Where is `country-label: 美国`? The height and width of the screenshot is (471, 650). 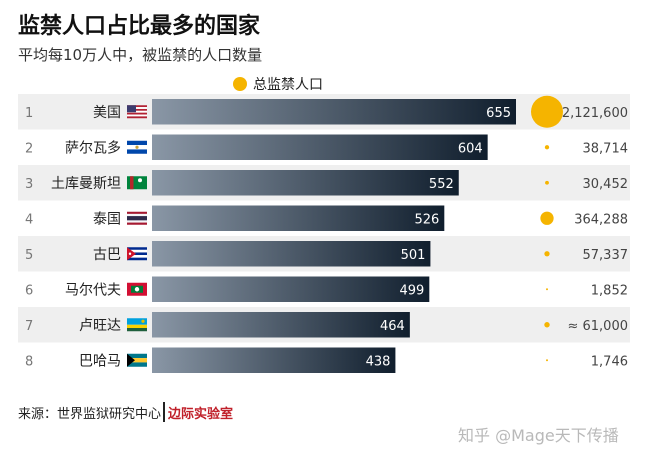
country-label: 美国 is located at coordinates (107, 113).